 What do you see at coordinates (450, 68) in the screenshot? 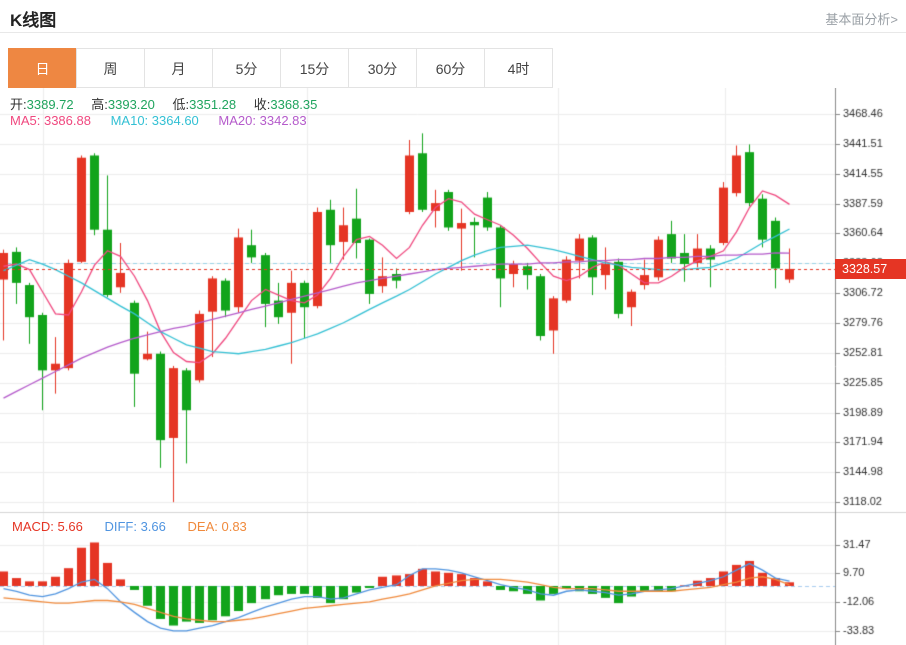
I see `tab-60min: 60分` at bounding box center [450, 68].